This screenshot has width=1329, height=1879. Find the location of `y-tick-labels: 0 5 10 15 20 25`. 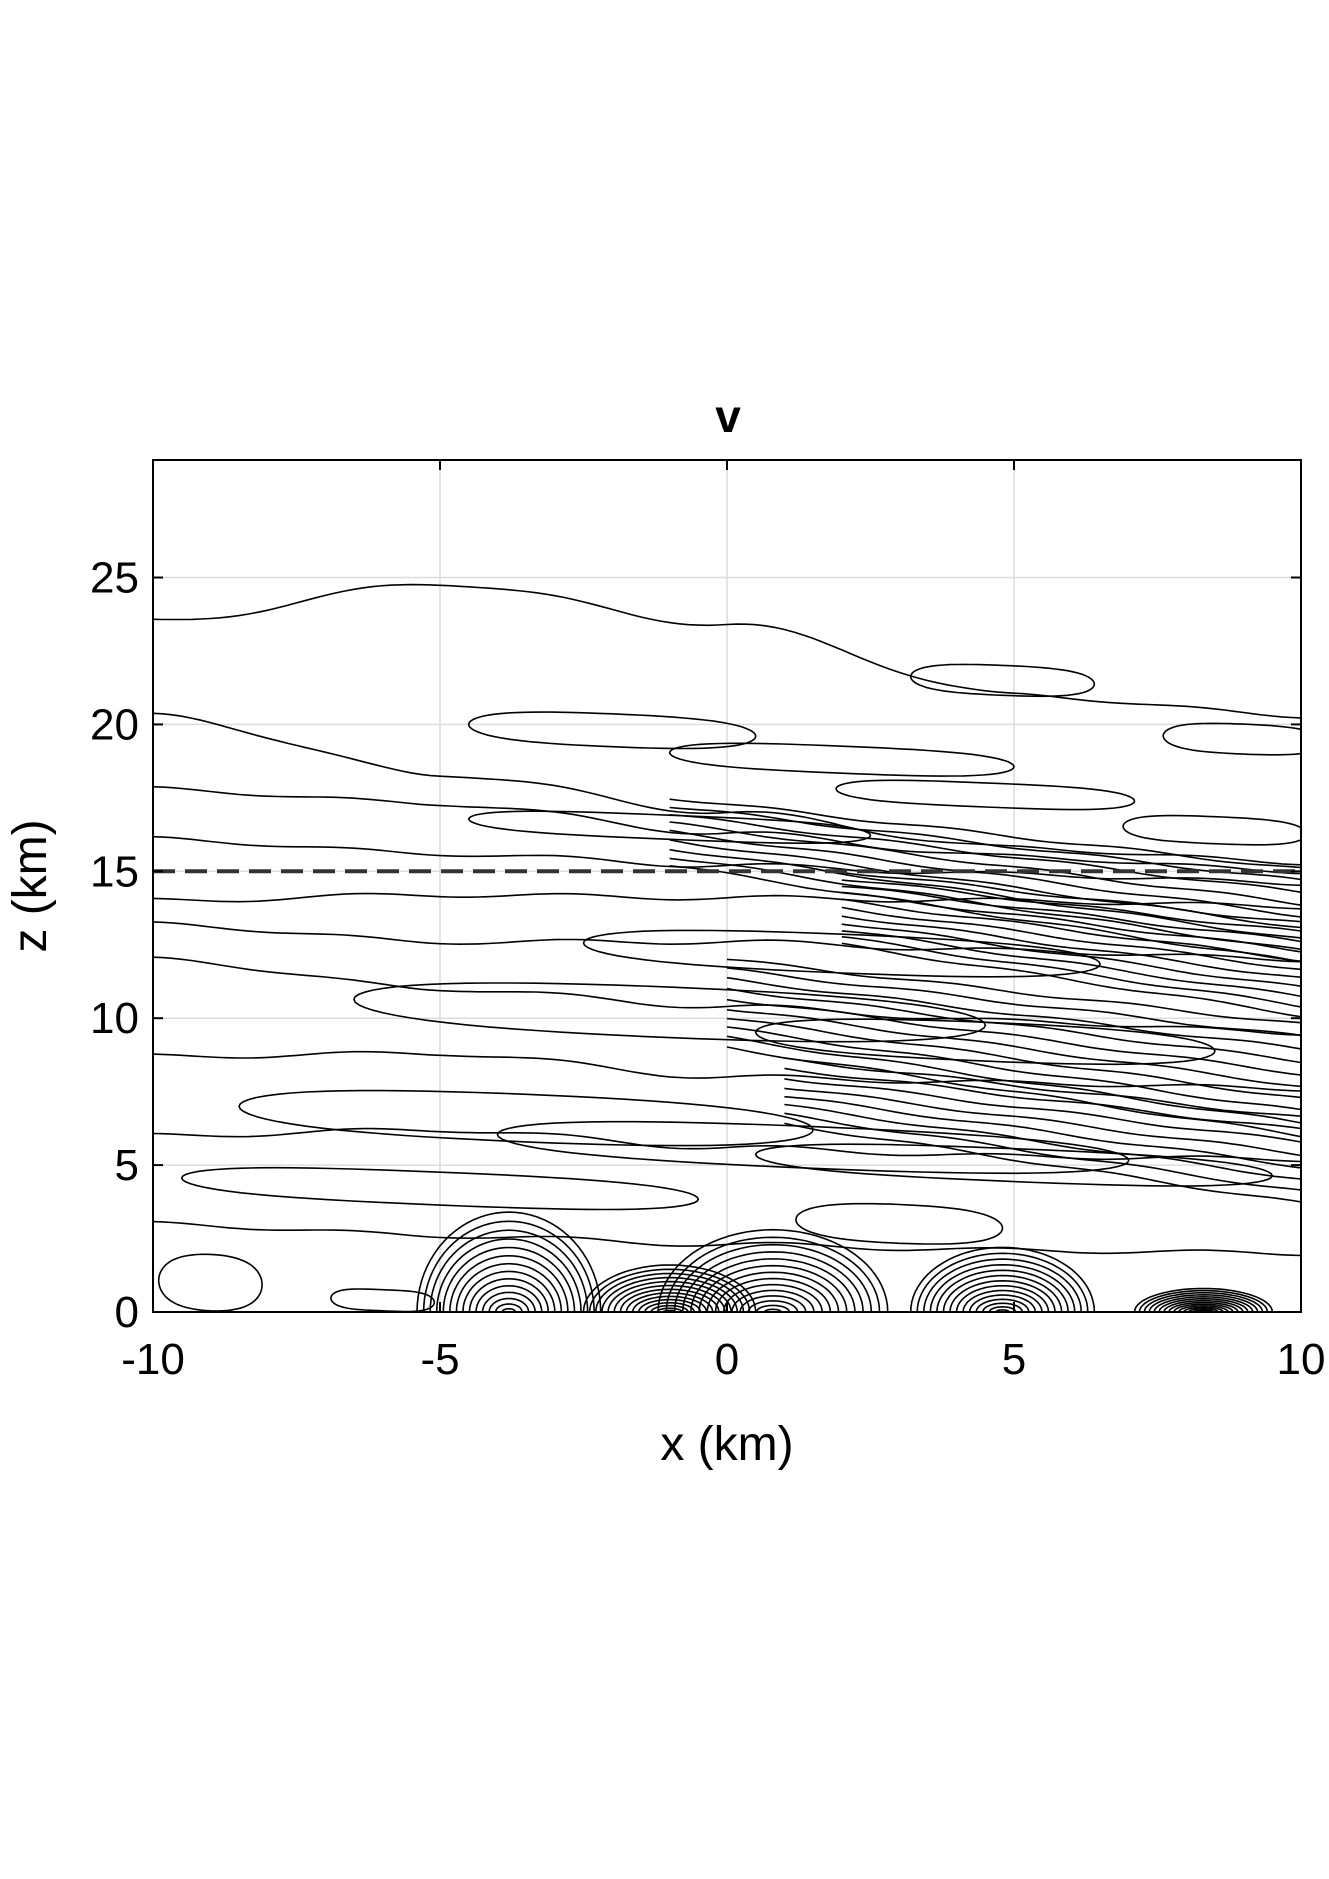

y-tick-labels: 0 5 10 15 20 25 is located at coordinates (114, 945).